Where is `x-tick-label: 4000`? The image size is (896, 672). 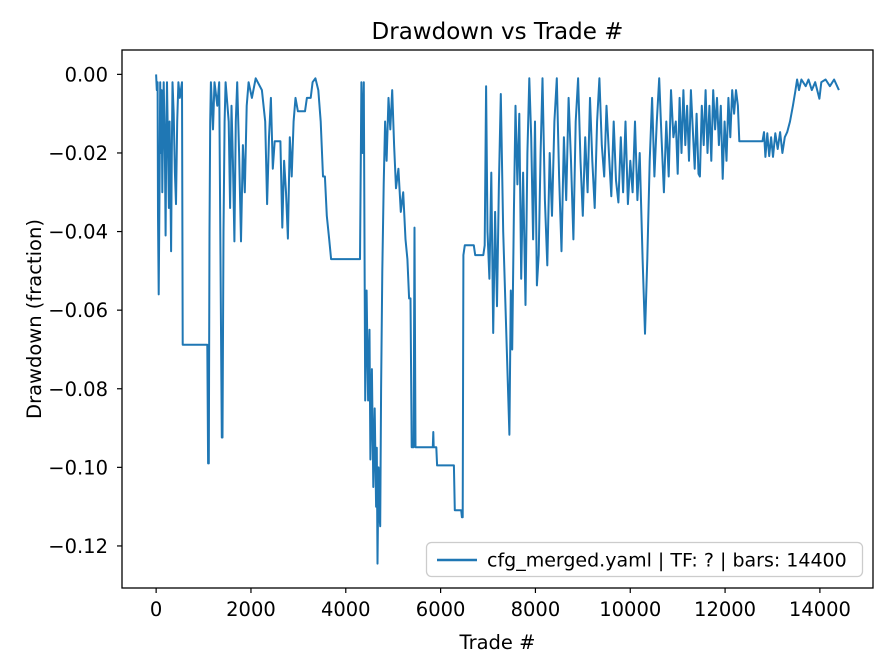 x-tick-label: 4000 is located at coordinates (346, 609).